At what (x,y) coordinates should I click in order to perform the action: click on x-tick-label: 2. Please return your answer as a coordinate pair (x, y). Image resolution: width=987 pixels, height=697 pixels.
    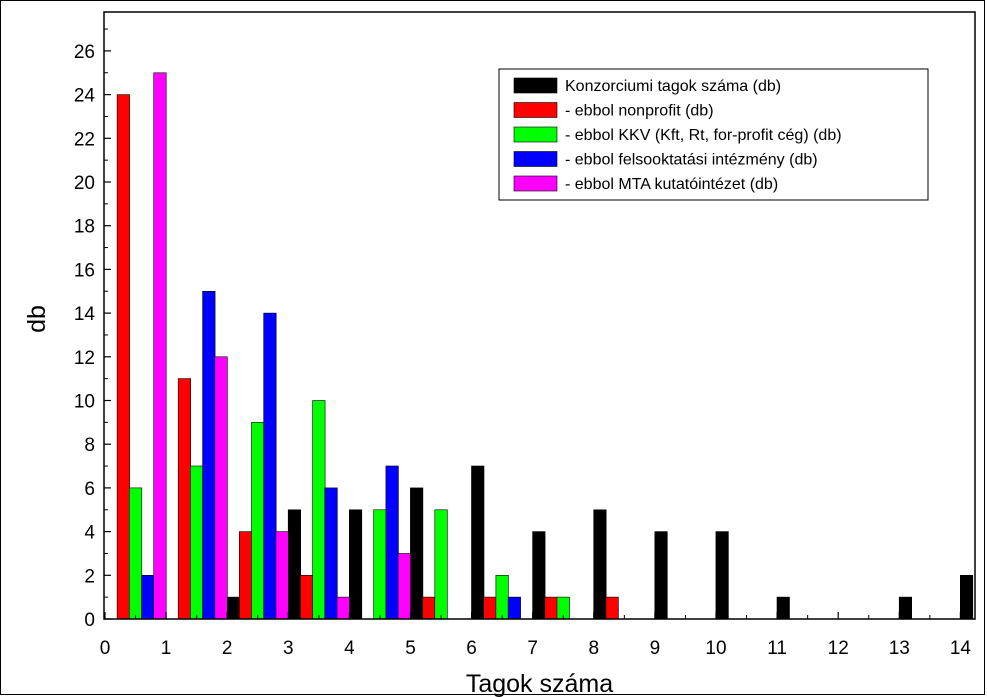
    Looking at the image, I should click on (227, 648).